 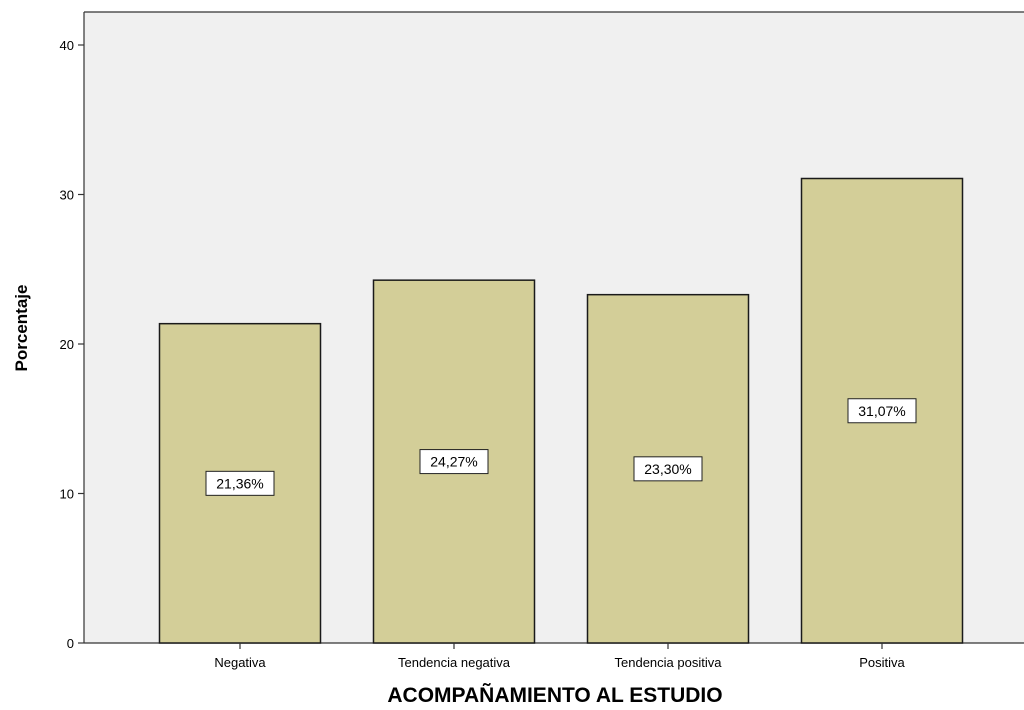 I want to click on data-label: 23,30%, so click(x=667, y=469).